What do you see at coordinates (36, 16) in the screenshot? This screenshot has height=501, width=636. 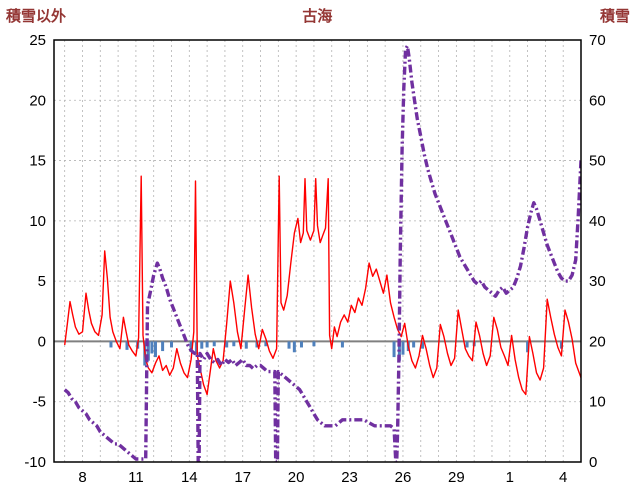 I see `left-axis-title: 積雪以外` at bounding box center [36, 16].